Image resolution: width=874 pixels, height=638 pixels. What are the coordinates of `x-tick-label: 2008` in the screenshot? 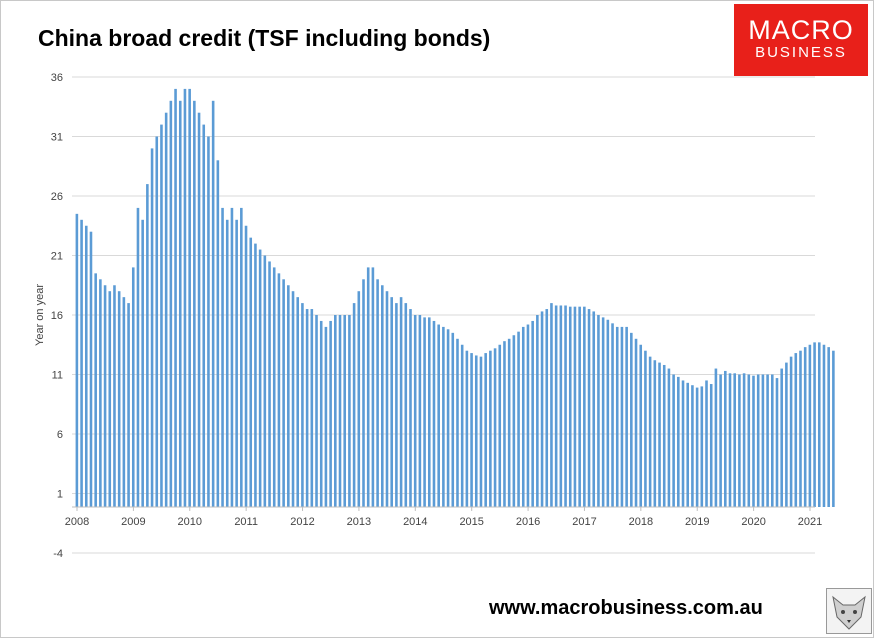 It's located at (77, 522).